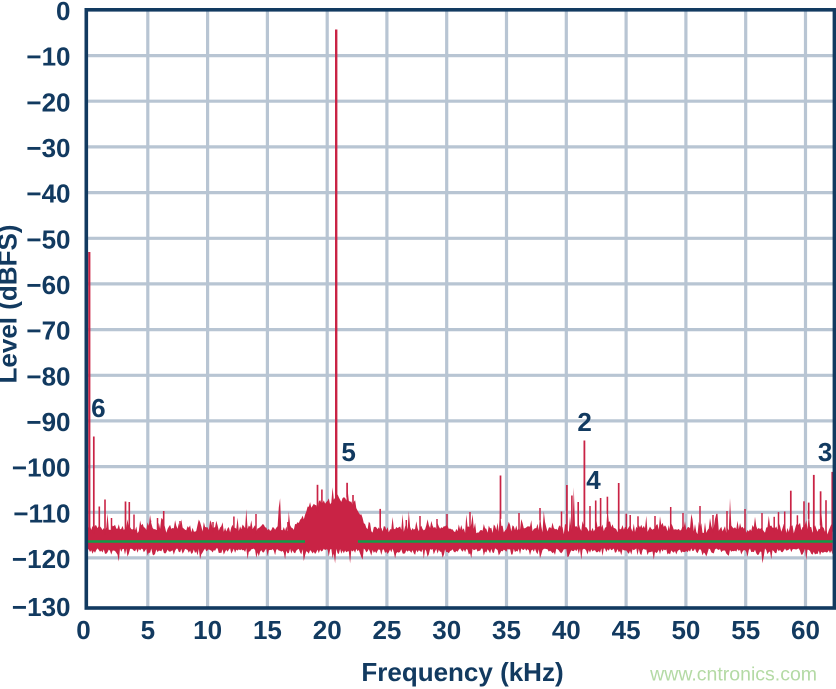  I want to click on svg-text: Level (dBFS), so click(11, 304).